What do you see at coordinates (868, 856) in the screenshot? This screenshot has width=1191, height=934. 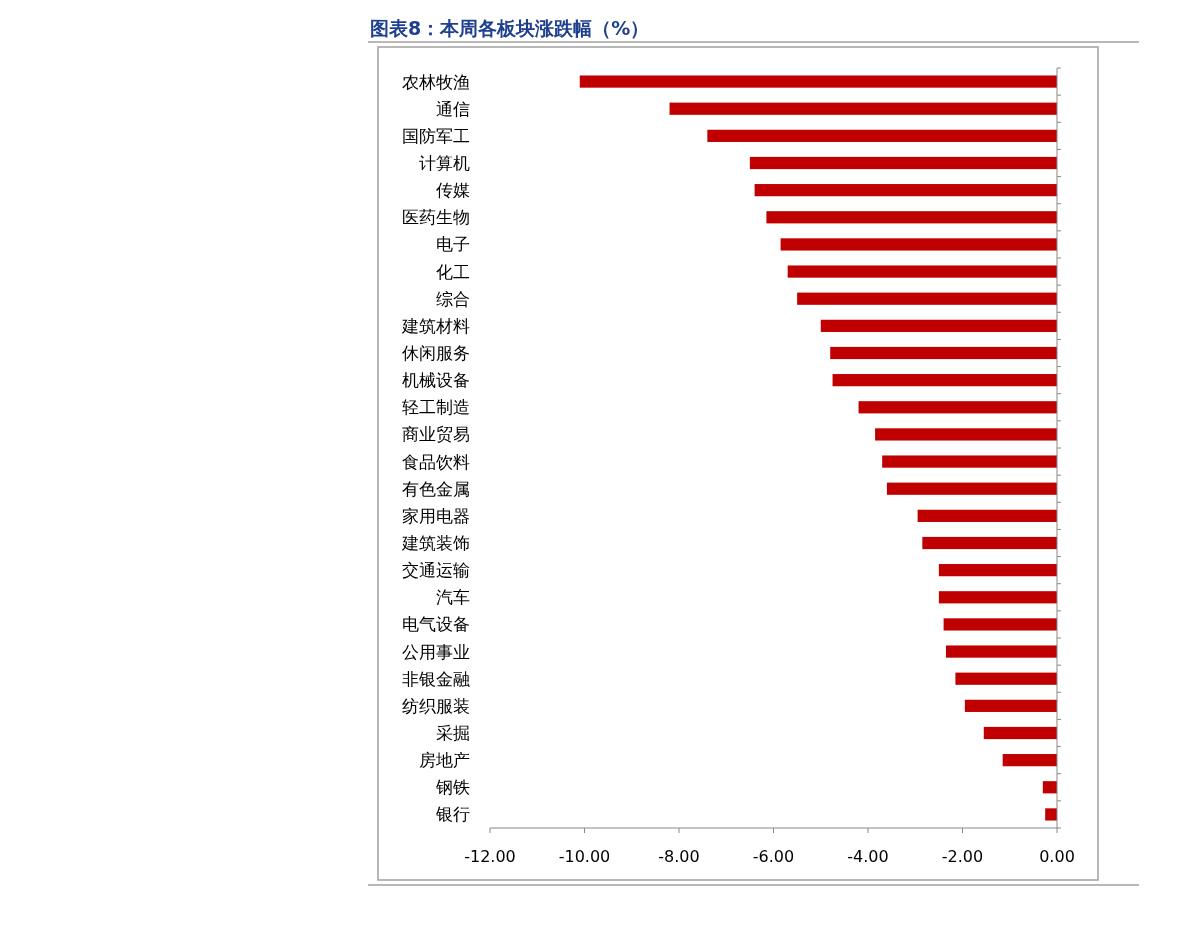 I see `x-tick-label: -4.00` at bounding box center [868, 856].